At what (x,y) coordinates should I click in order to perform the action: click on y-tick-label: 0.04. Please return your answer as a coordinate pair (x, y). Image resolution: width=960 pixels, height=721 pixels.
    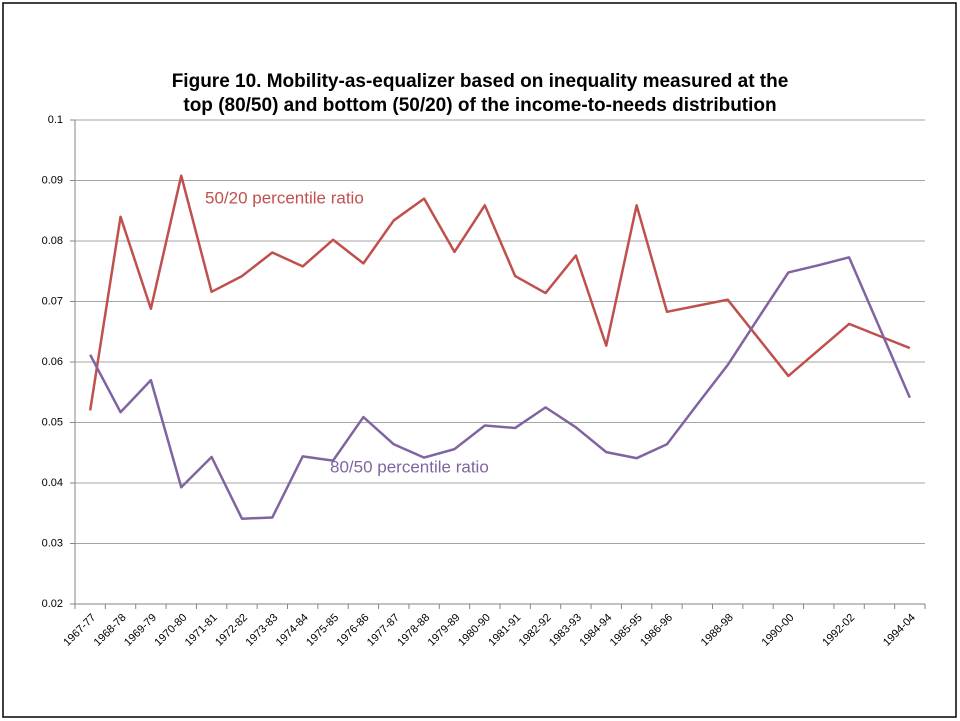
    Looking at the image, I should click on (52, 483).